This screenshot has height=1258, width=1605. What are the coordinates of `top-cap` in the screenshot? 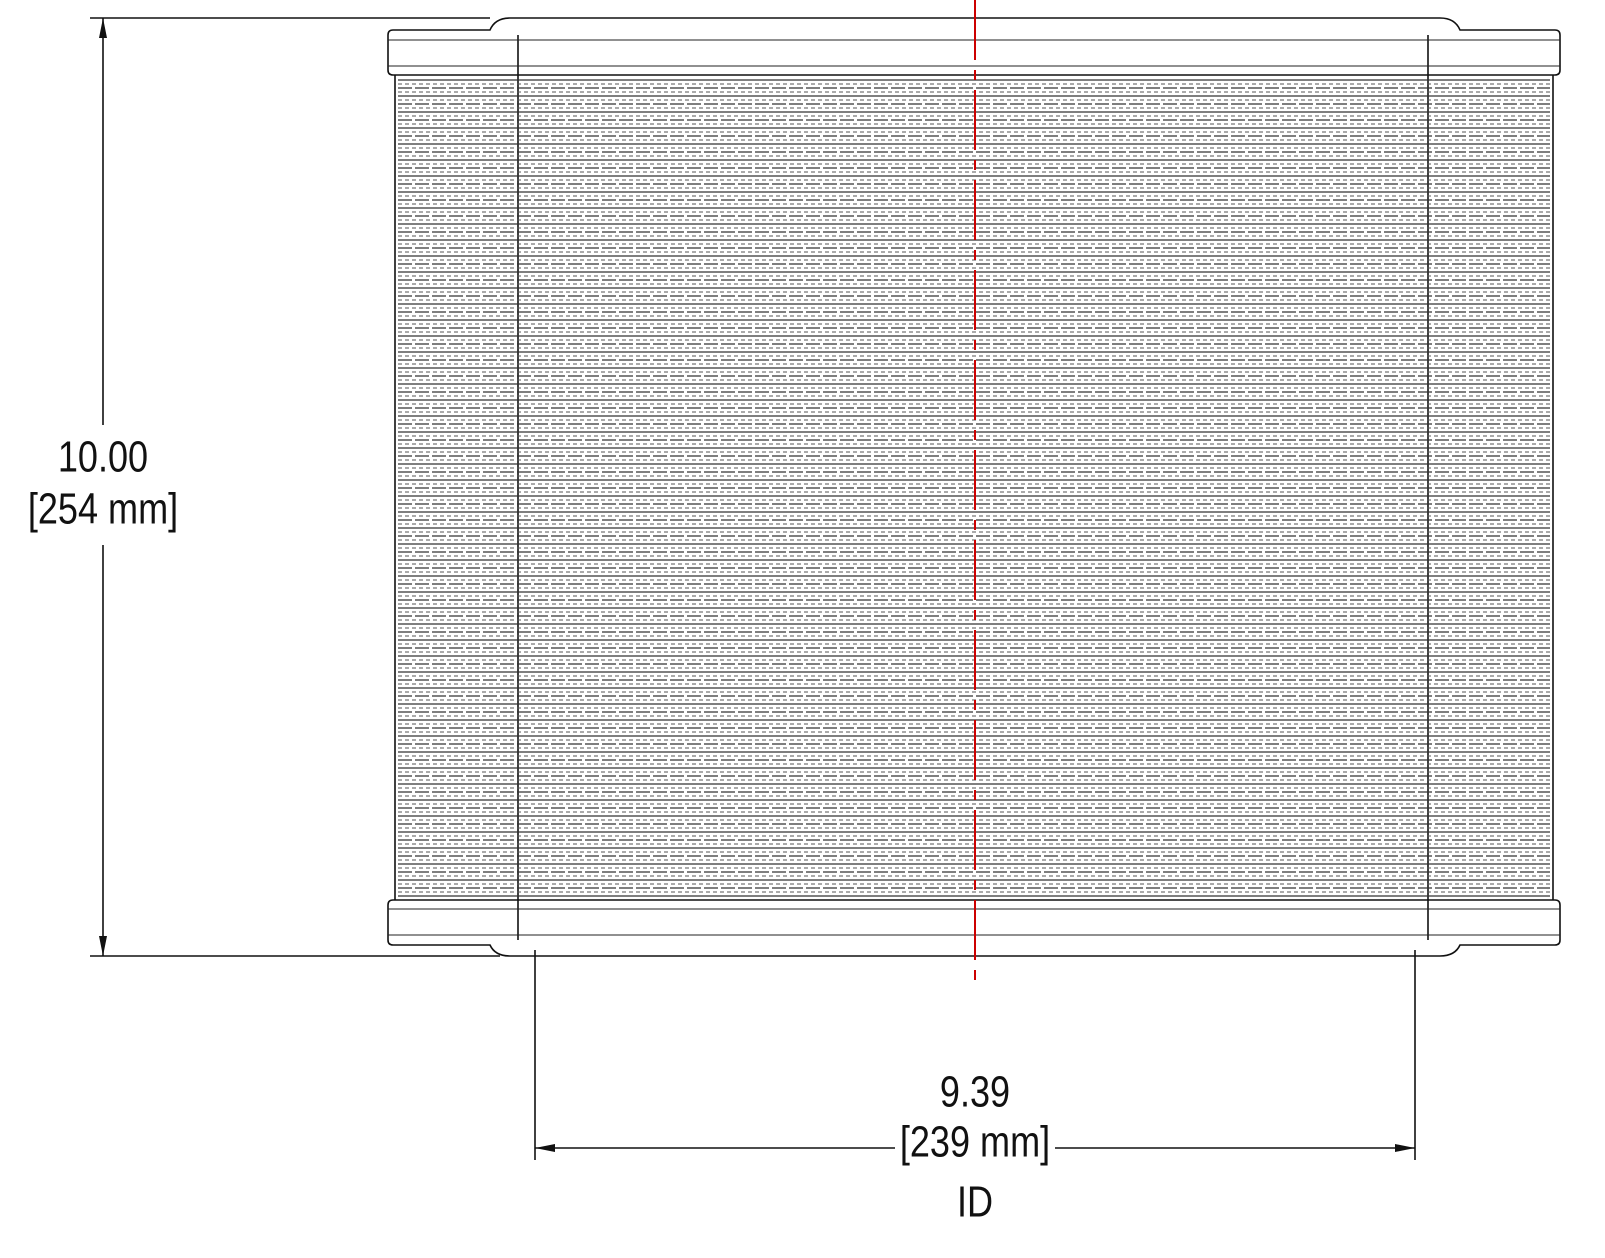 It's located at (974, 46).